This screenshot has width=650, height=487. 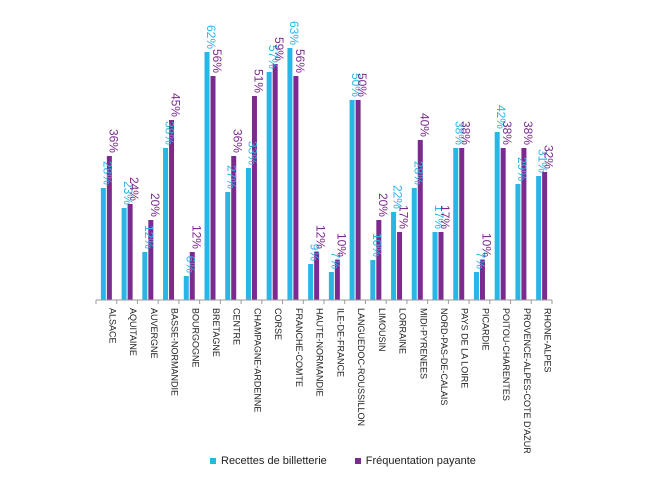 I want to click on bar-frequentation-poitou-charentes, so click(x=503, y=224).